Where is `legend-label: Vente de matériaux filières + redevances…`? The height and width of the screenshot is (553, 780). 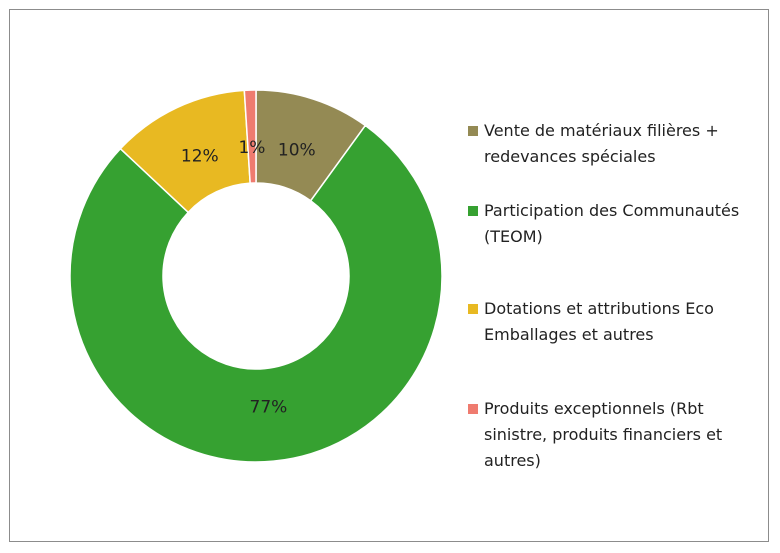 legend-label: Vente de matériaux filières + redevances… is located at coordinates (601, 143).